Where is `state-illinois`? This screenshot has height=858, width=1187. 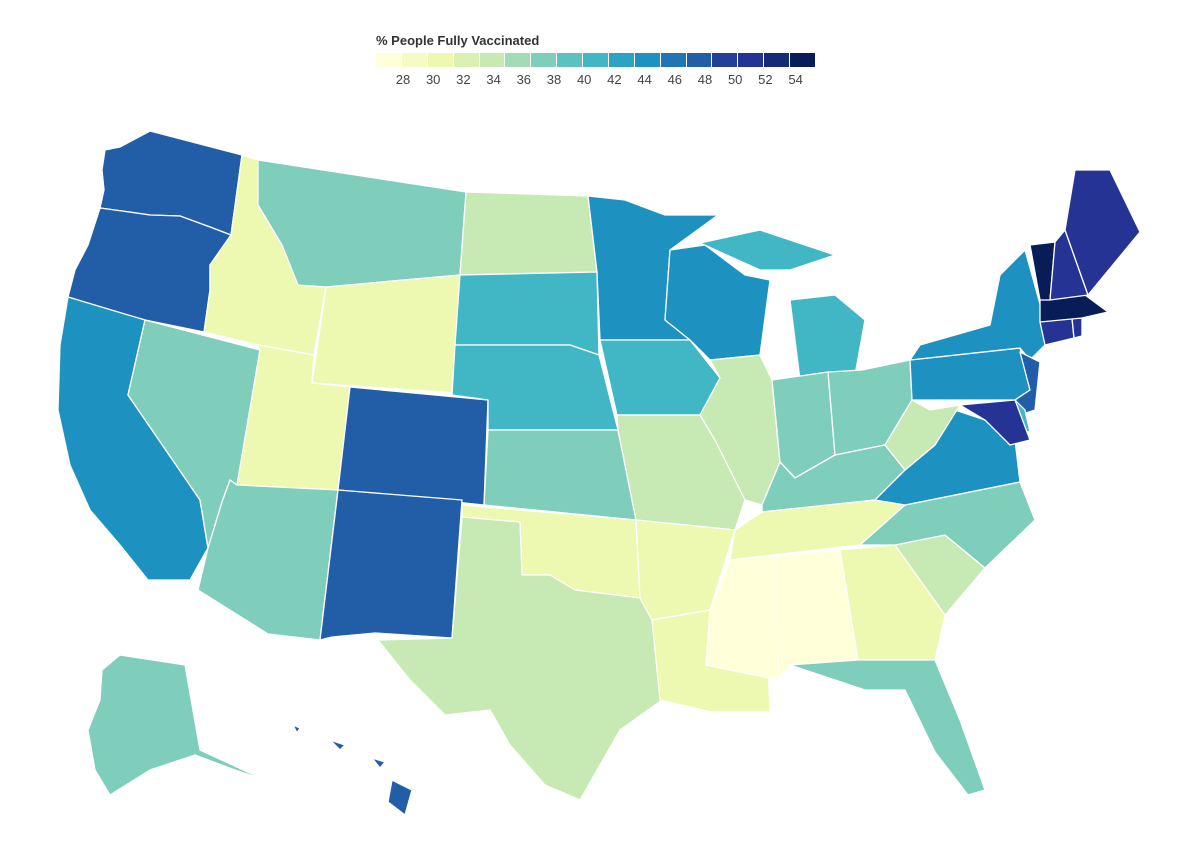
state-illinois is located at coordinates (740, 430).